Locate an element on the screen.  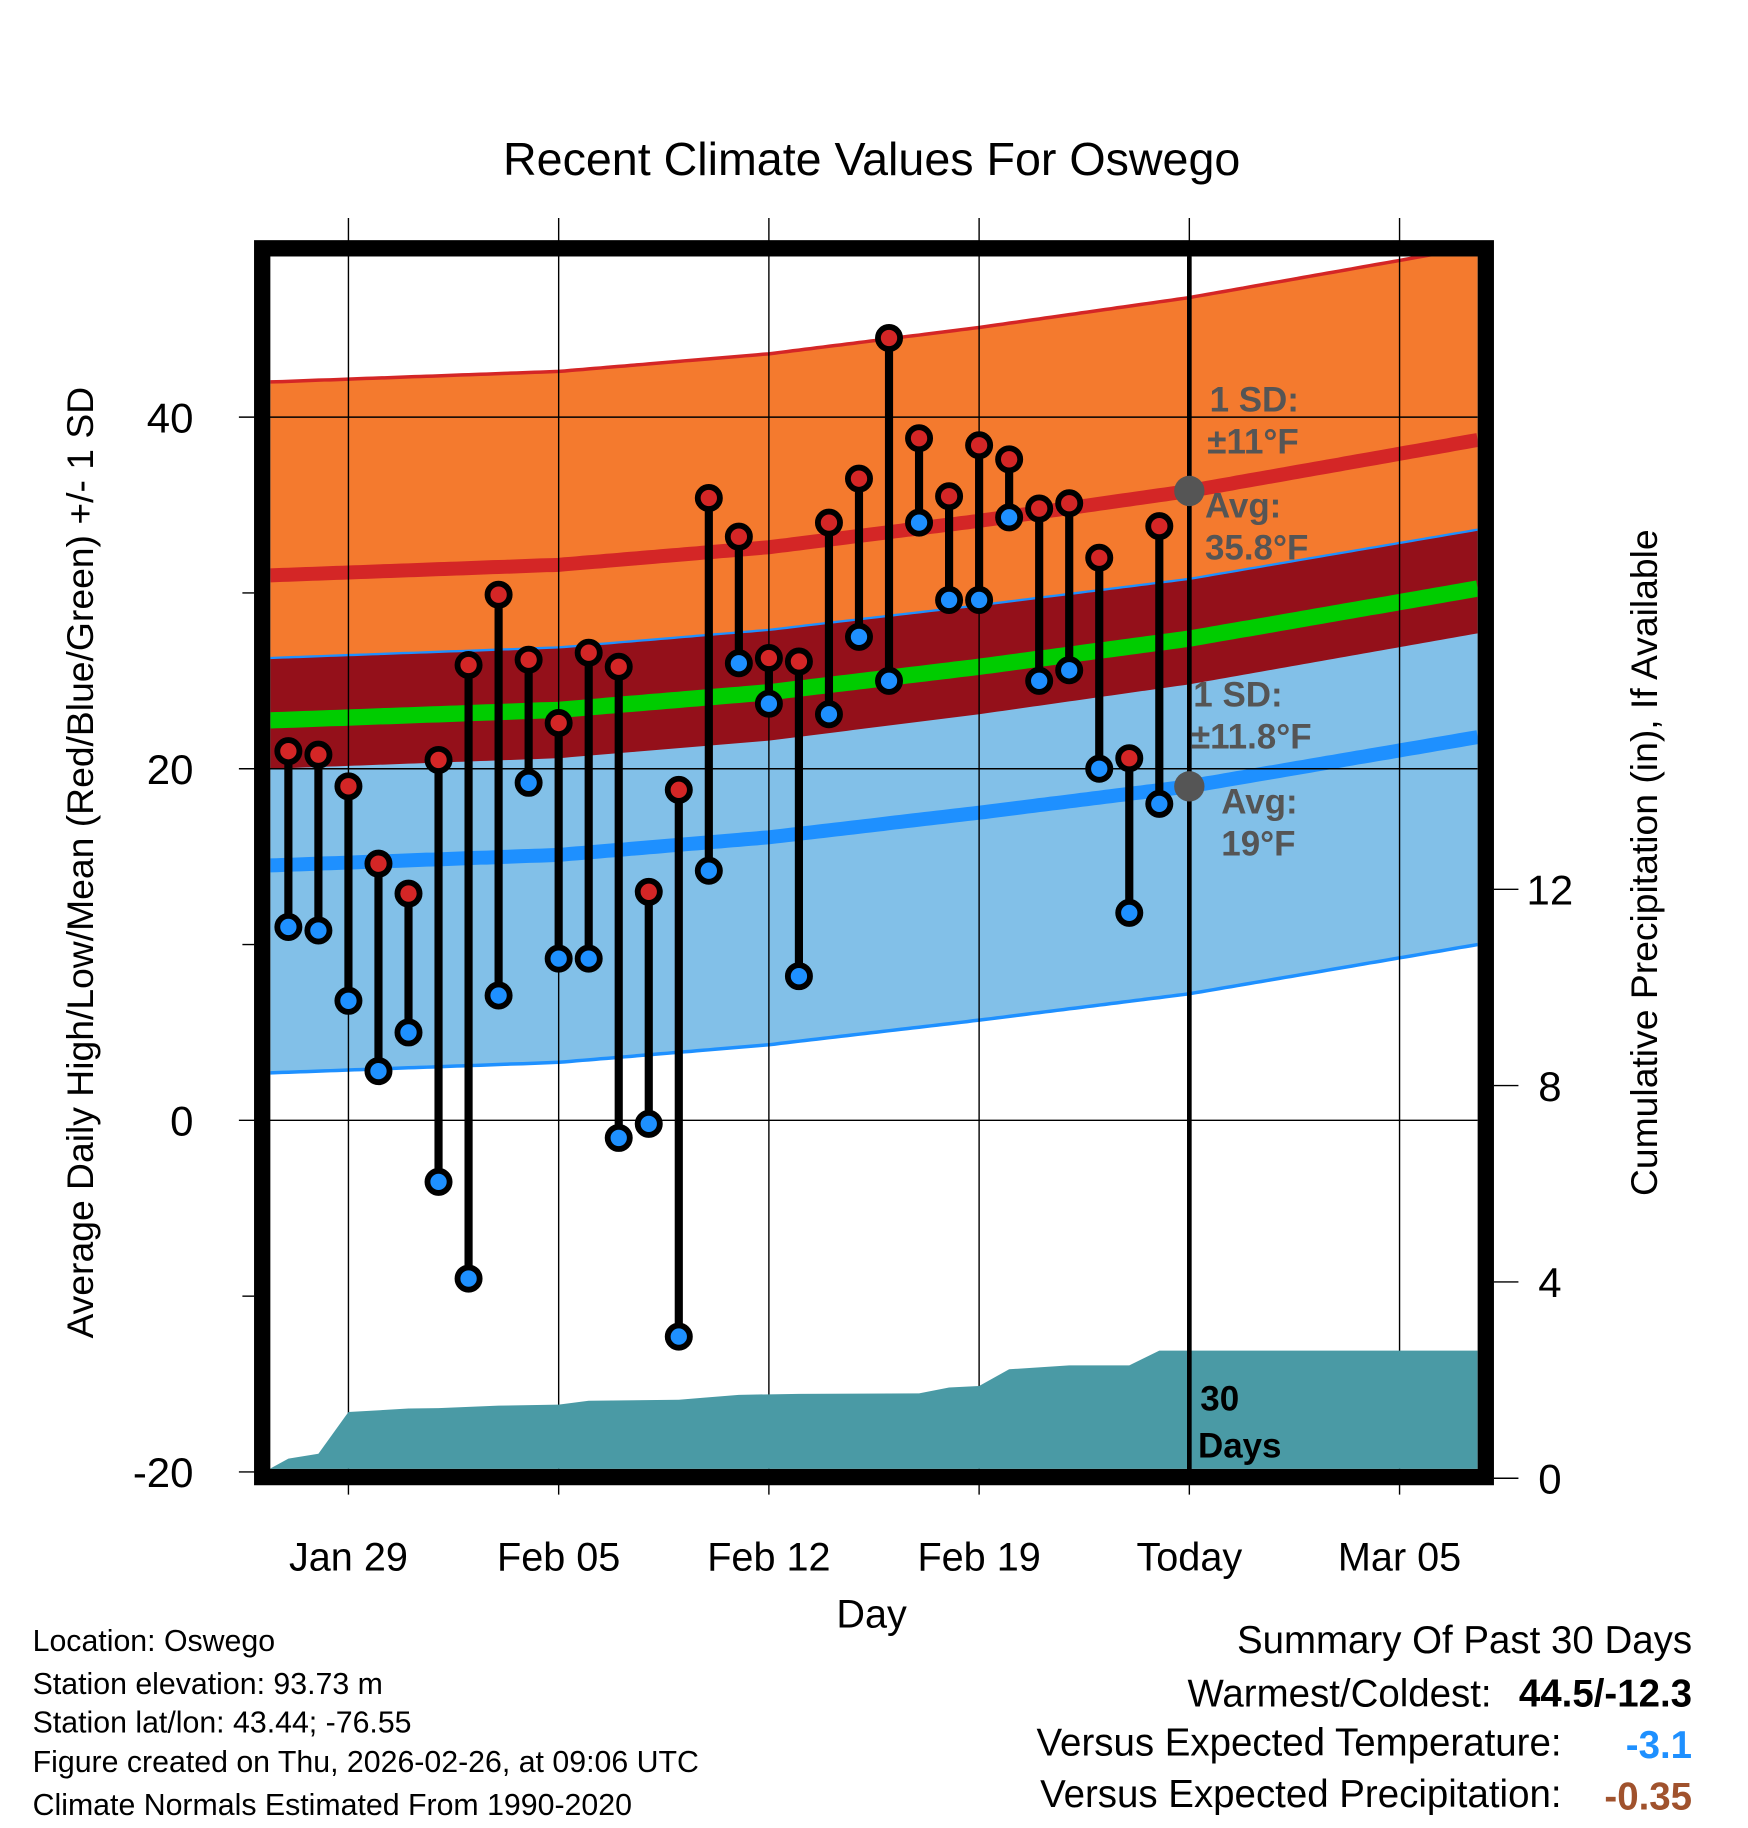
x-tick-label: Feb 19 is located at coordinates (978, 1557).